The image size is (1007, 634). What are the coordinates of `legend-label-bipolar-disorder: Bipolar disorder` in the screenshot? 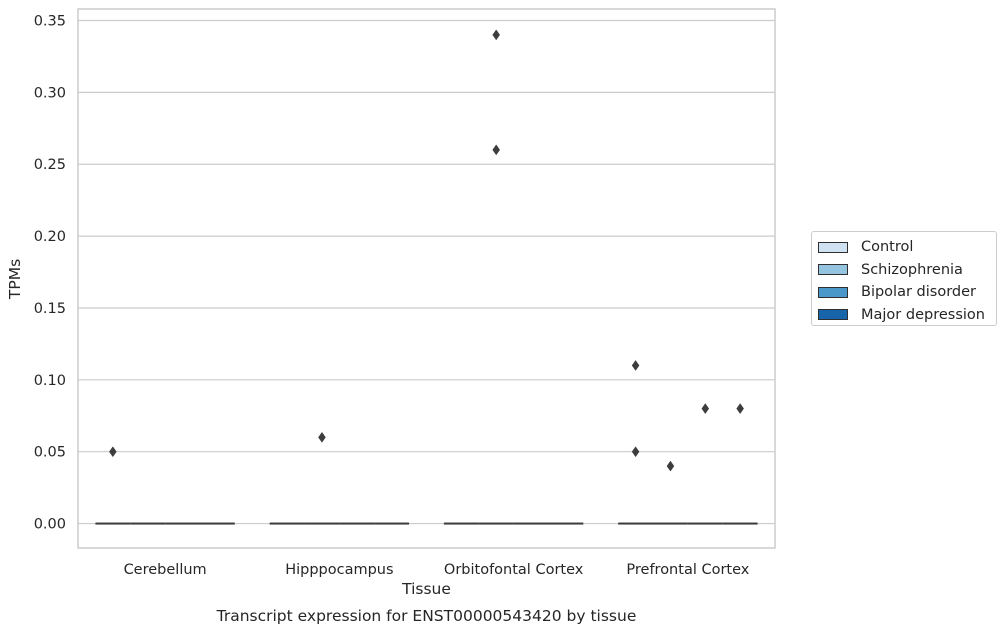 It's located at (918, 292).